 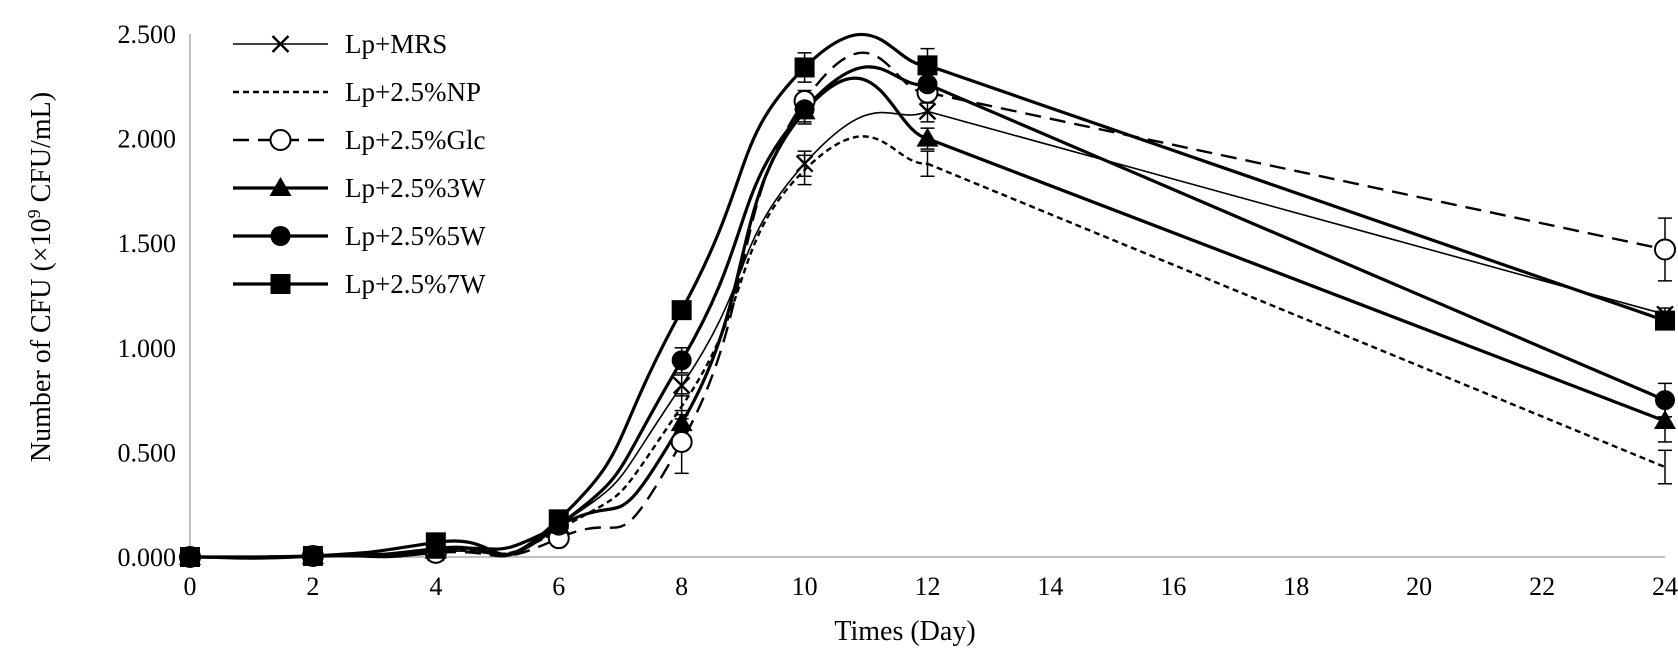 What do you see at coordinates (558, 586) in the screenshot?
I see `x-tick-label: 6` at bounding box center [558, 586].